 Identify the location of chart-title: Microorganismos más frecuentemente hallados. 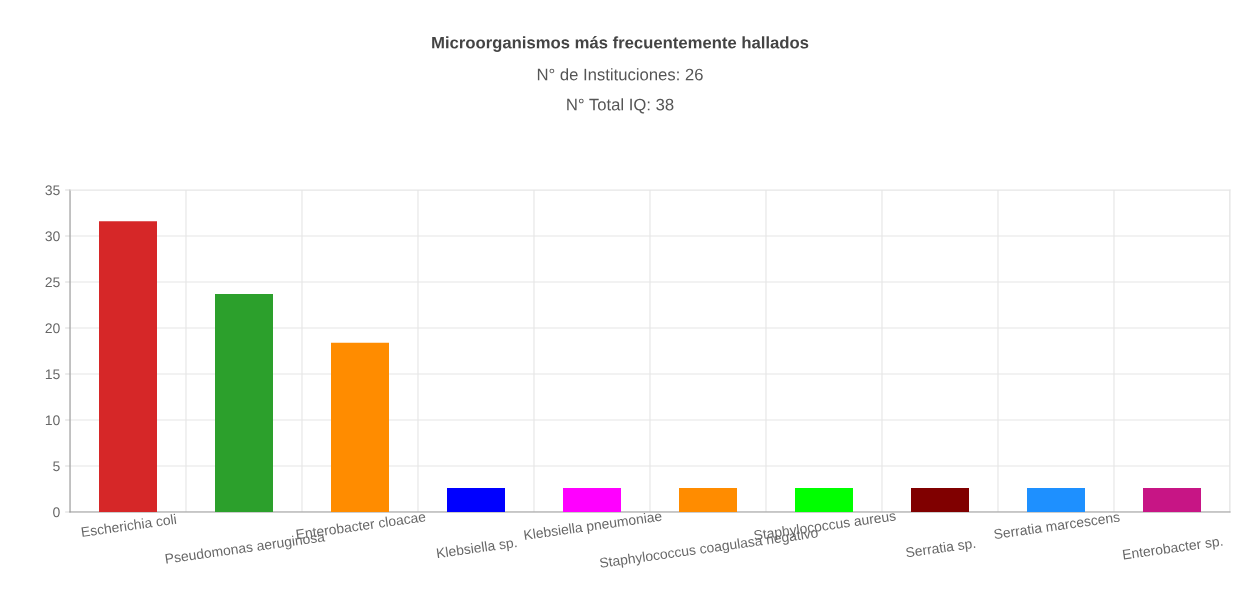
(620, 44).